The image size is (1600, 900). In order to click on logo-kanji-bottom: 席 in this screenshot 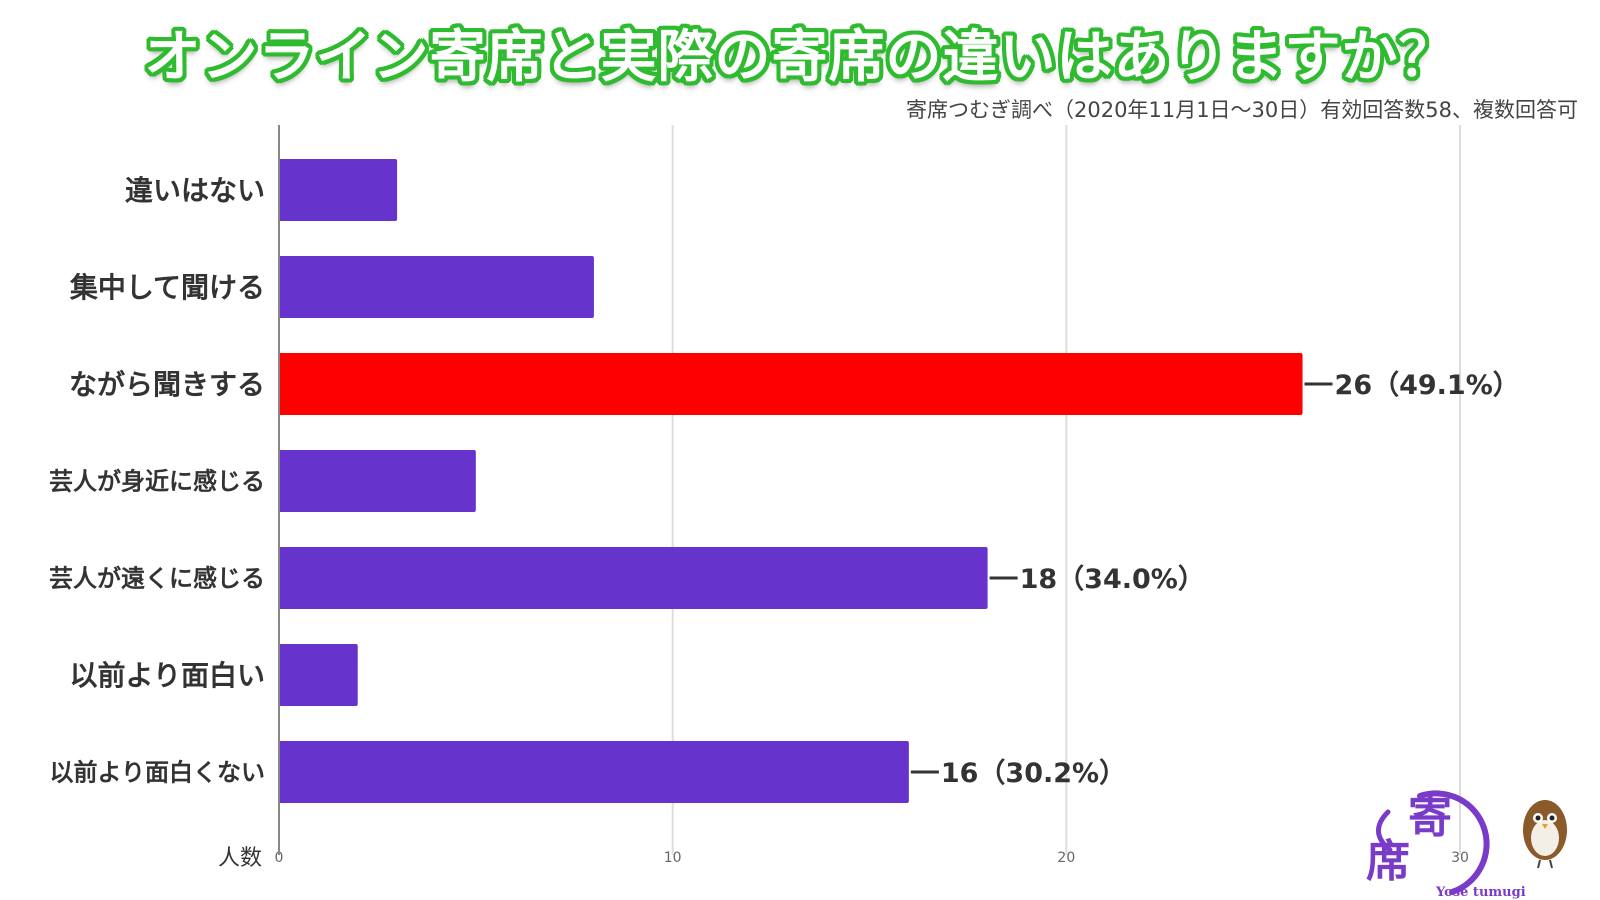, I will do `click(1388, 861)`.